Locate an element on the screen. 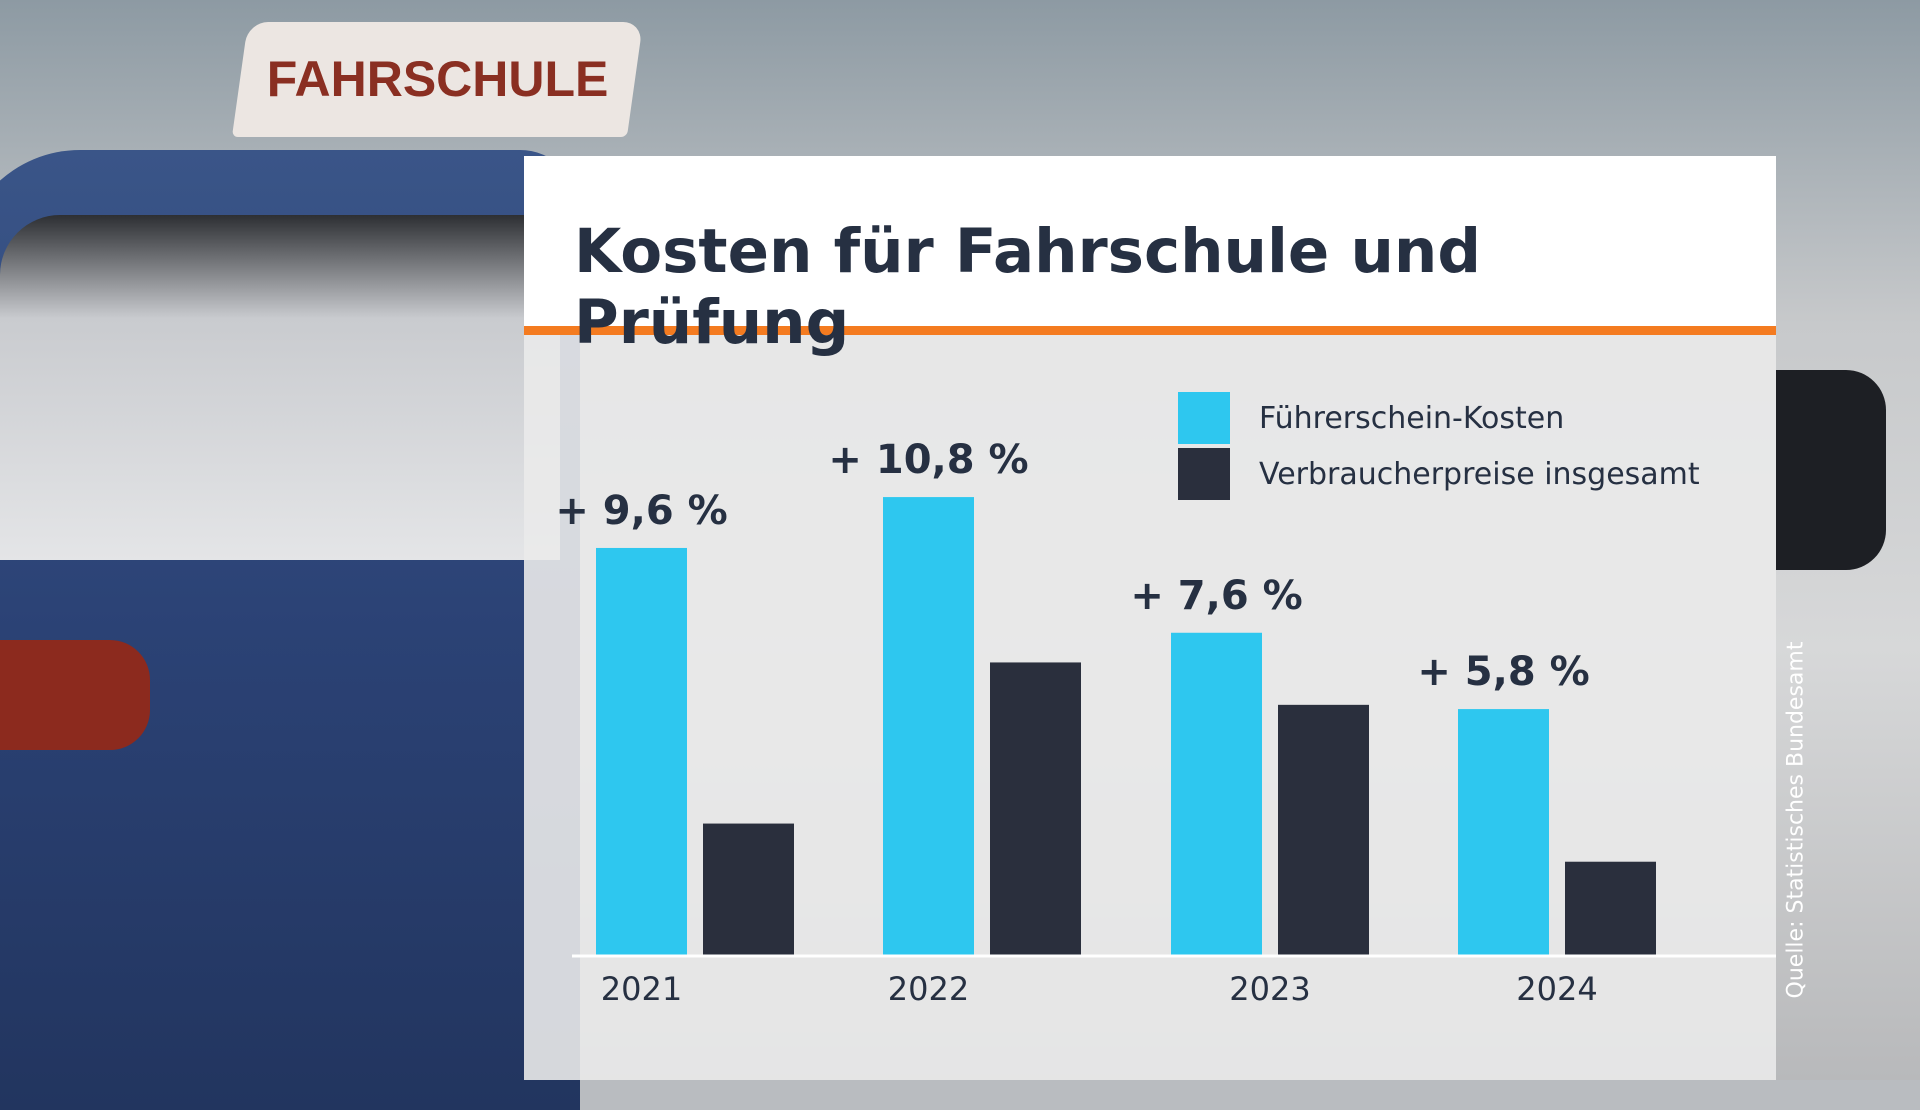 The height and width of the screenshot is (1110, 1920). x-tick-2023: 2023 is located at coordinates (1269, 989).